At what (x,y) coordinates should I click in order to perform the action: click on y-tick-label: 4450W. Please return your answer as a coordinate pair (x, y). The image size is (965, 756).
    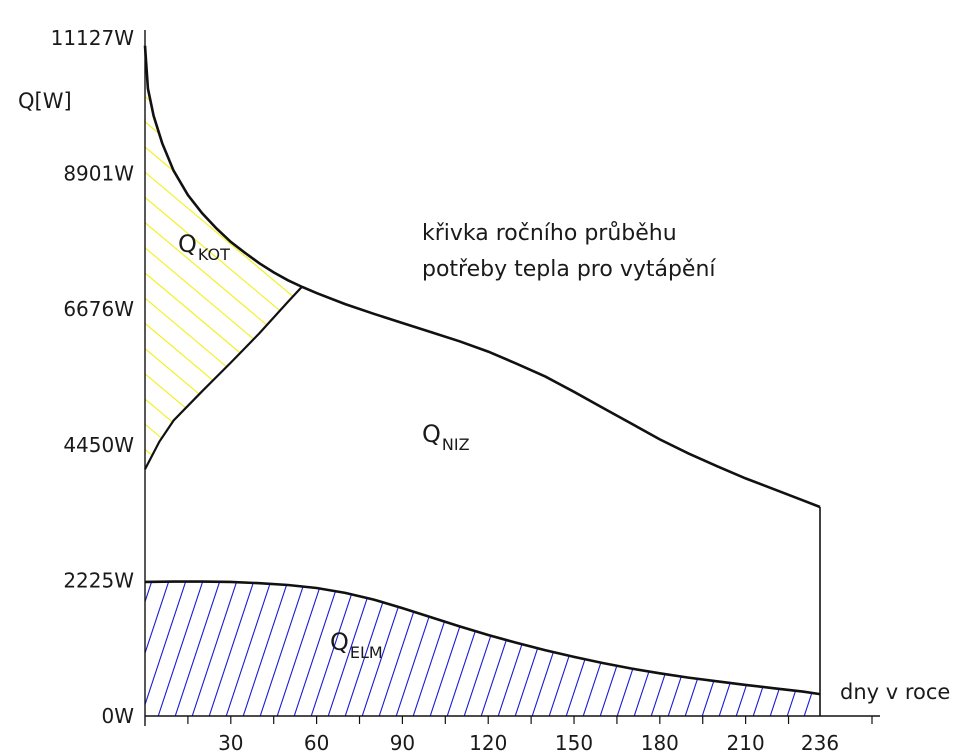
    Looking at the image, I should click on (98, 445).